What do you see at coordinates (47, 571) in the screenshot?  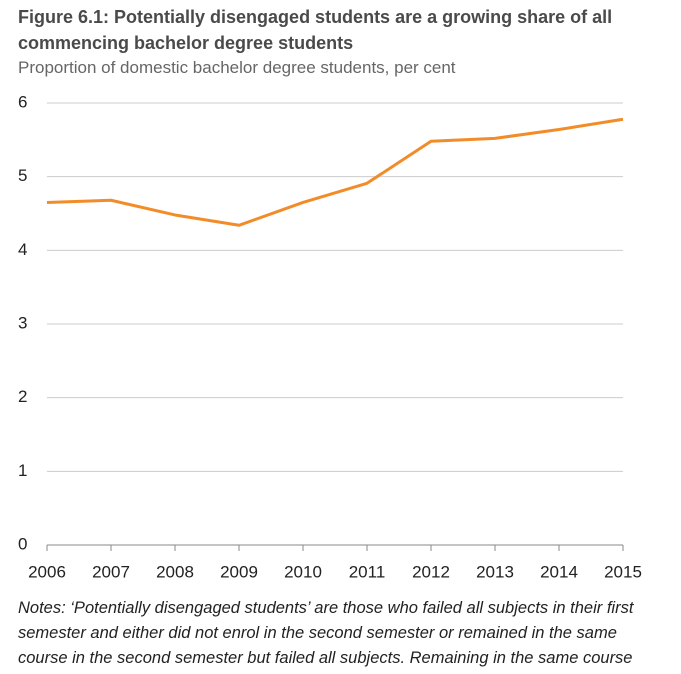 I see `x-tick-label: 2006` at bounding box center [47, 571].